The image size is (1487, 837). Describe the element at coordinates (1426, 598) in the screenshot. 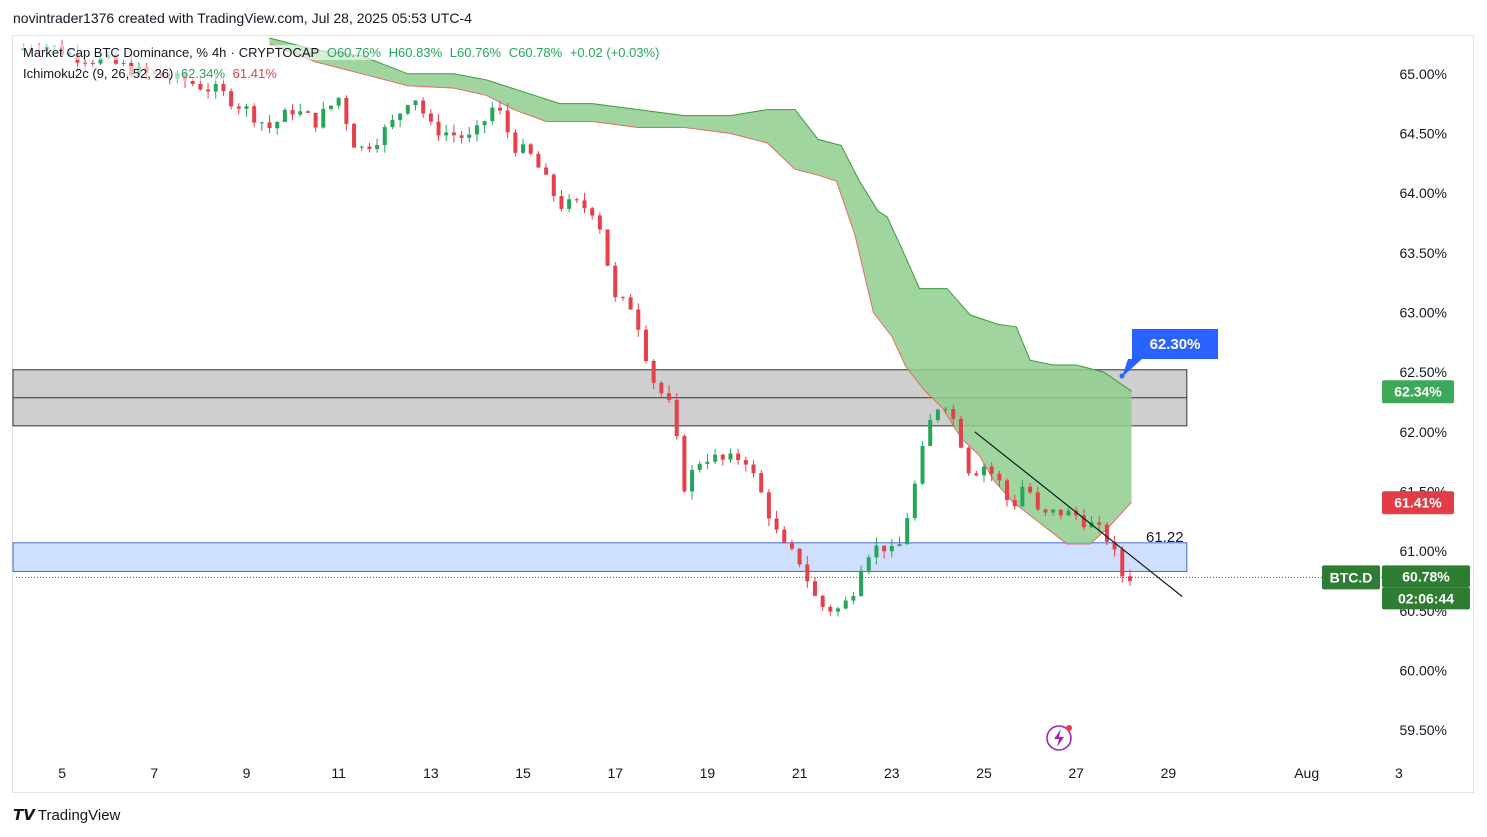

I see `countdown-badge: 02:06:44` at that location.